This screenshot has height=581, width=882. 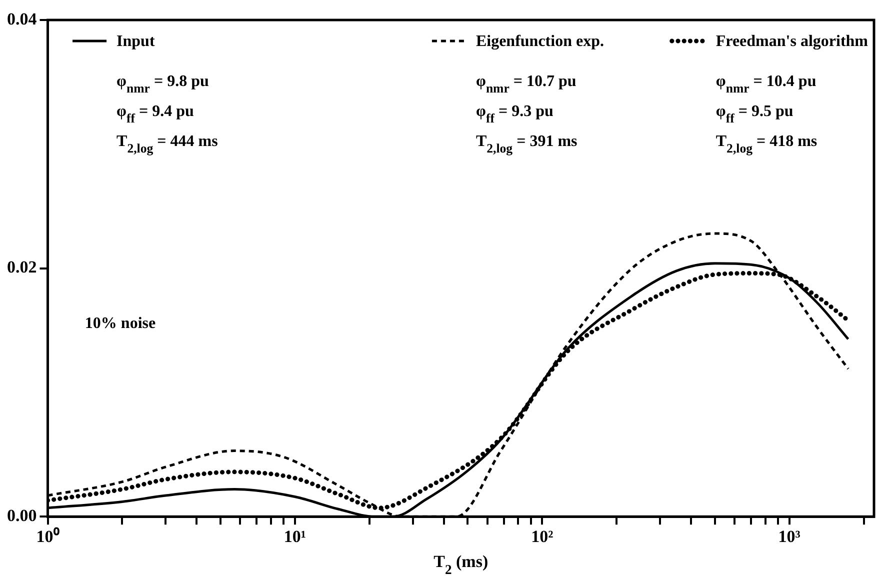 What do you see at coordinates (792, 41) in the screenshot?
I see `legend-label: Freedman's algorithm` at bounding box center [792, 41].